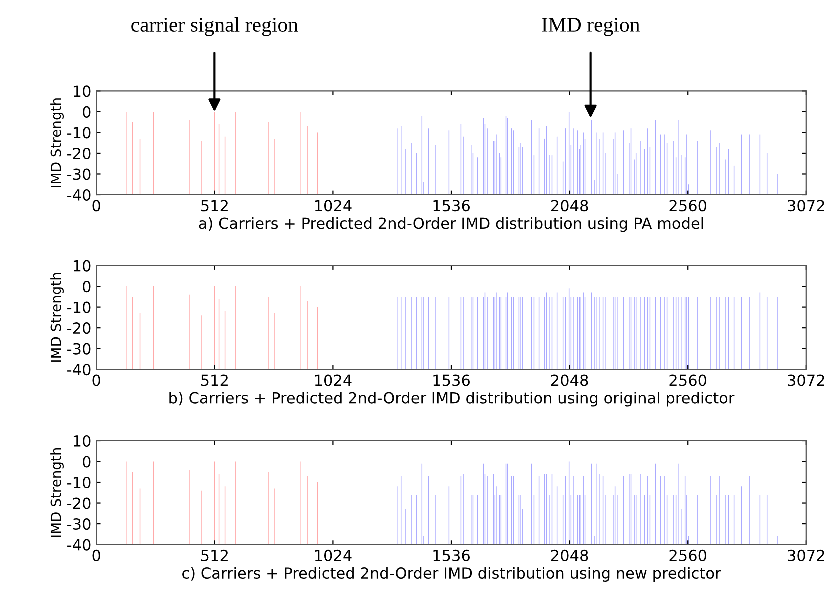  I want to click on x-axis-title: b) Carriers + Predicted 2nd-Order IMD distribution using original predictor, so click(452, 399).